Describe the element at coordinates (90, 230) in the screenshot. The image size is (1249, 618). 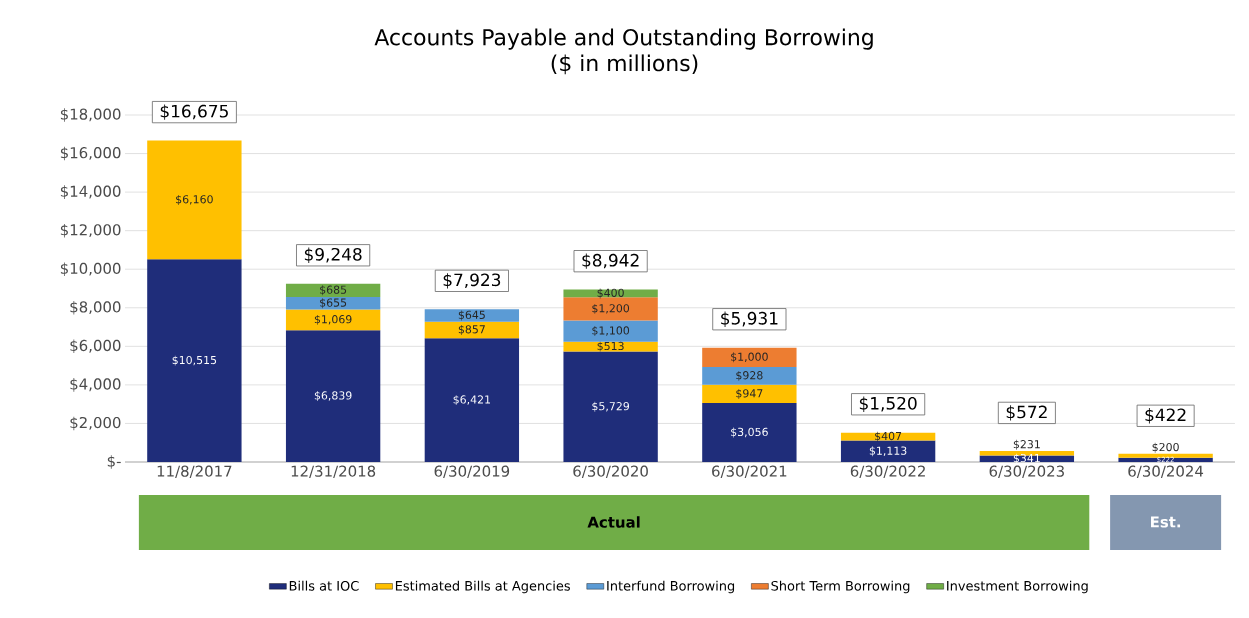
I see `y-tick-label: $12,000` at that location.